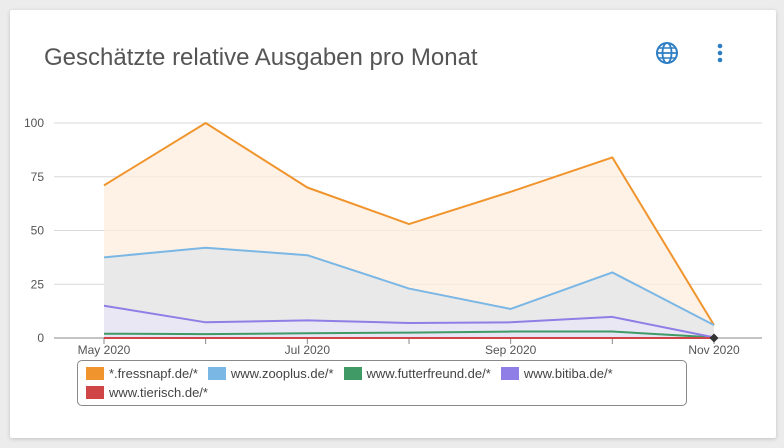  What do you see at coordinates (38, 284) in the screenshot?
I see `y-tick-label: 25` at bounding box center [38, 284].